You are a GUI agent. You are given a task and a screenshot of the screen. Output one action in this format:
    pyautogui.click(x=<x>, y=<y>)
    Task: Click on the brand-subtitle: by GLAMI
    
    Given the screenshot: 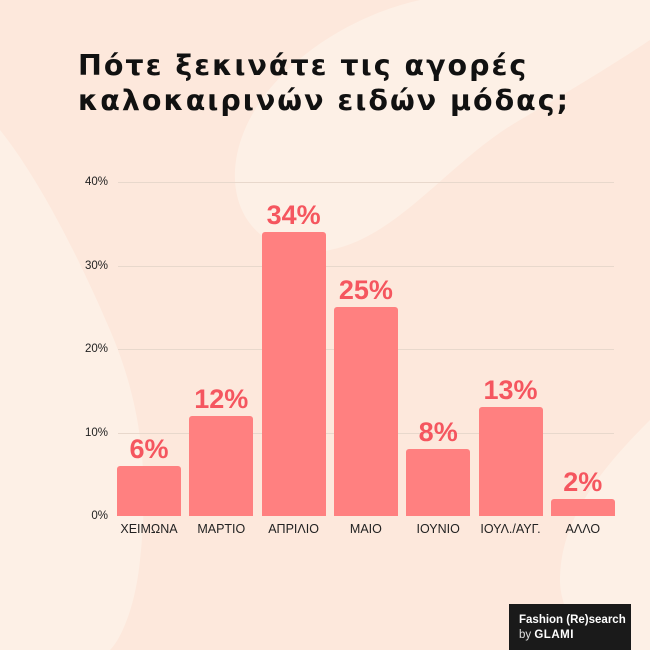 What is the action you would take?
    pyautogui.click(x=575, y=635)
    